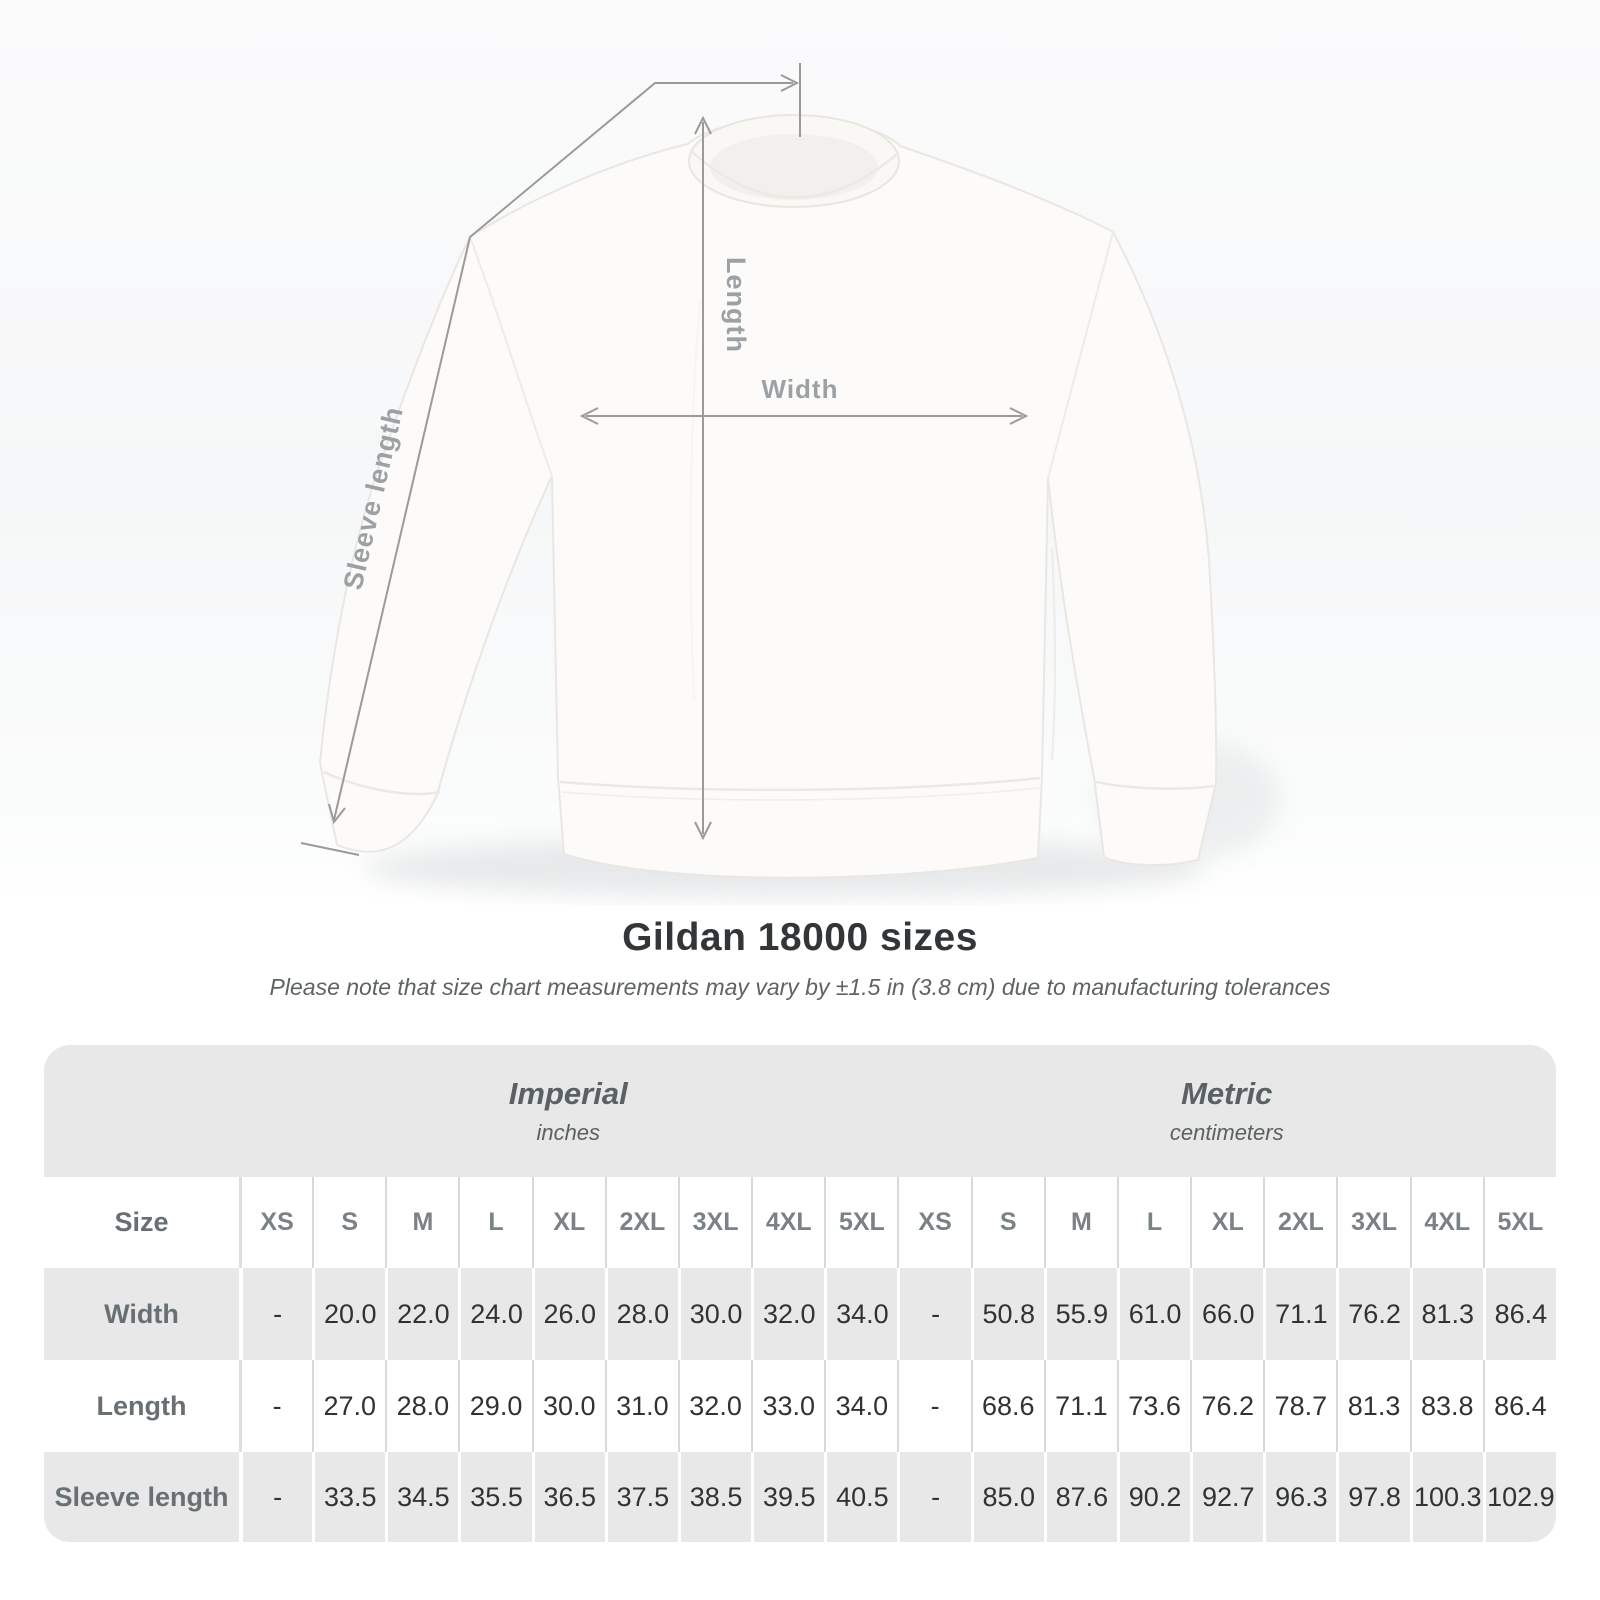 Image resolution: width=1600 pixels, height=1600 pixels. Describe the element at coordinates (1153, 1497) in the screenshot. I see `metric-value: 90.2` at that location.